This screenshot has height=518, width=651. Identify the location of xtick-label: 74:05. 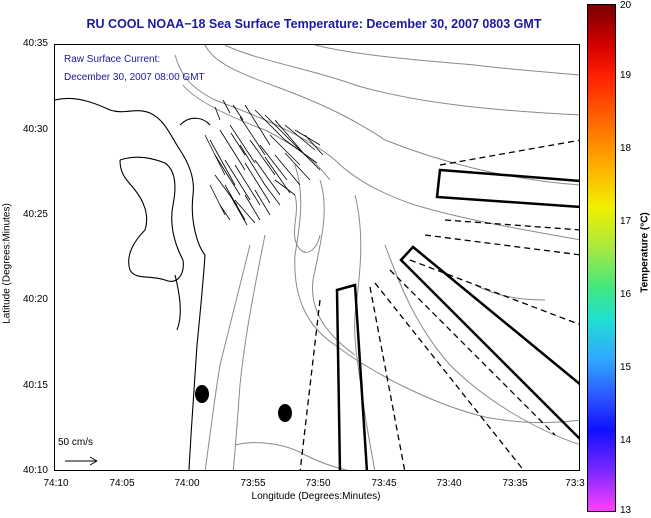
(122, 483).